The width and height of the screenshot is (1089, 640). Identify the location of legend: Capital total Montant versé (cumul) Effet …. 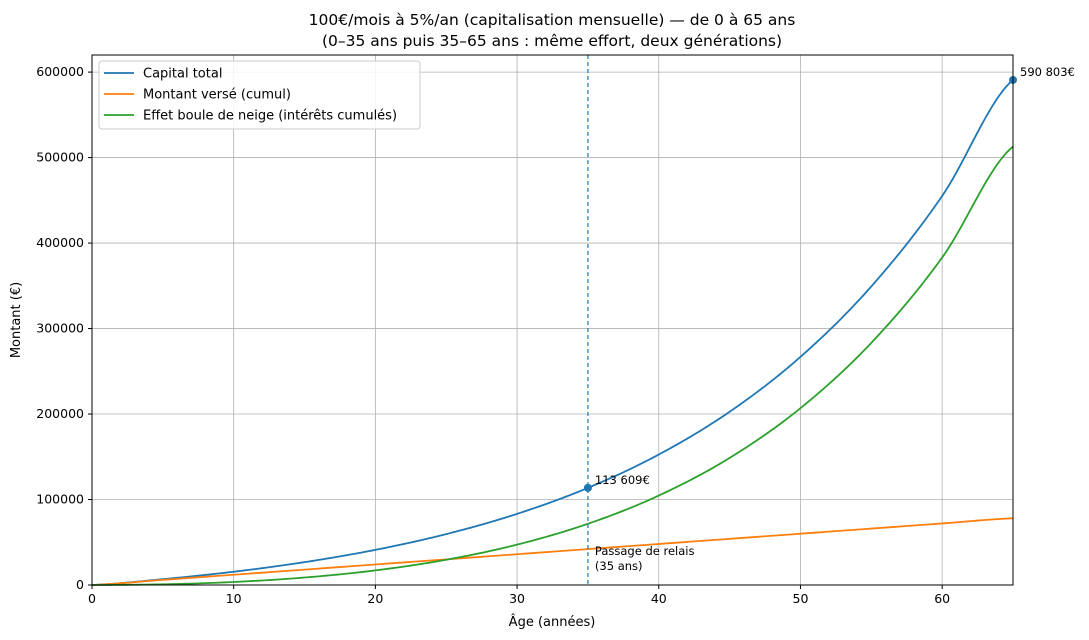
(259, 95).